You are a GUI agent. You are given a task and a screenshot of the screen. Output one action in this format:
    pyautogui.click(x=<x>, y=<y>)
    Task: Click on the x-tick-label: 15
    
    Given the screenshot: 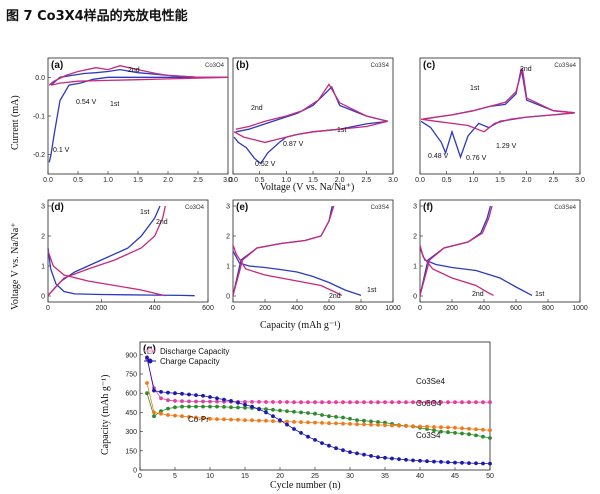 What is the action you would take?
    pyautogui.click(x=245, y=476)
    